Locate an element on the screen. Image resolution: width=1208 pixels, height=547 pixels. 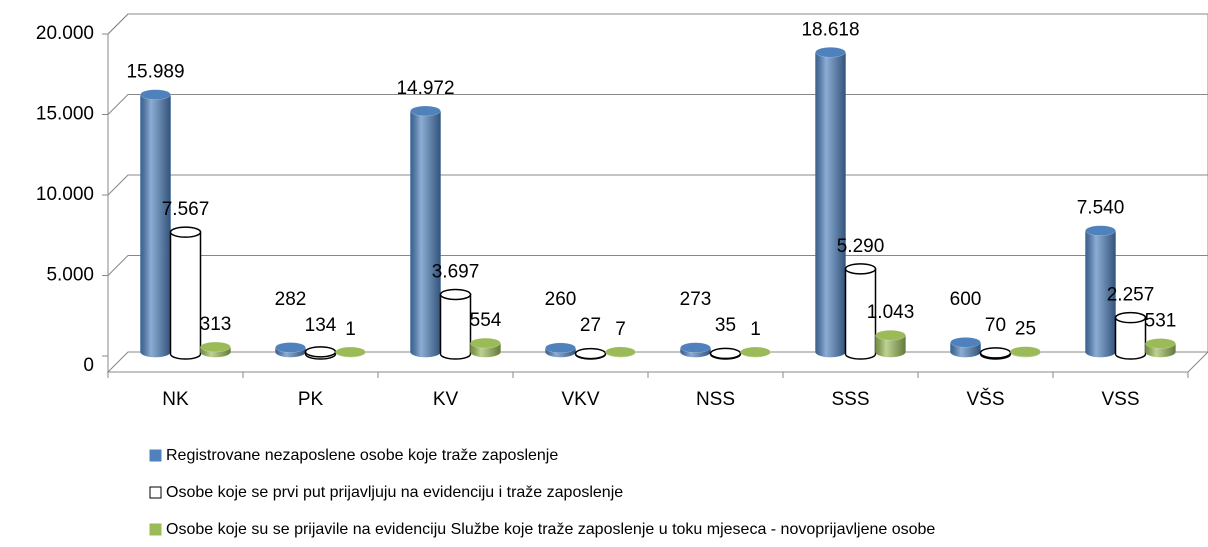
value-label: 273 is located at coordinates (696, 299).